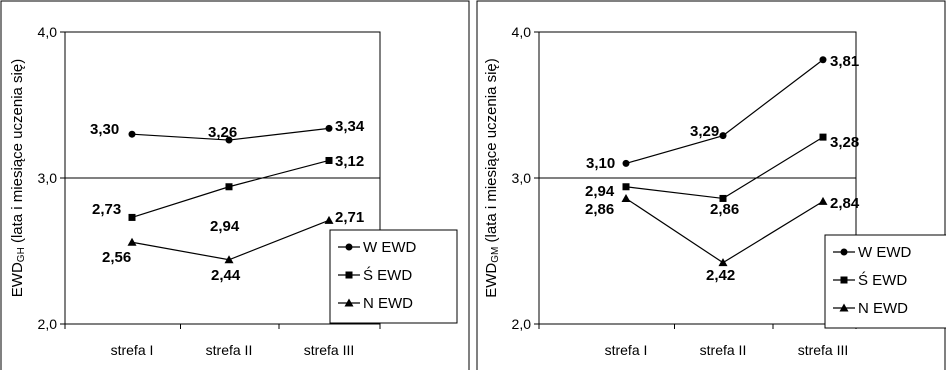 The image size is (946, 370). I want to click on data-label: 3,12, so click(349, 161).